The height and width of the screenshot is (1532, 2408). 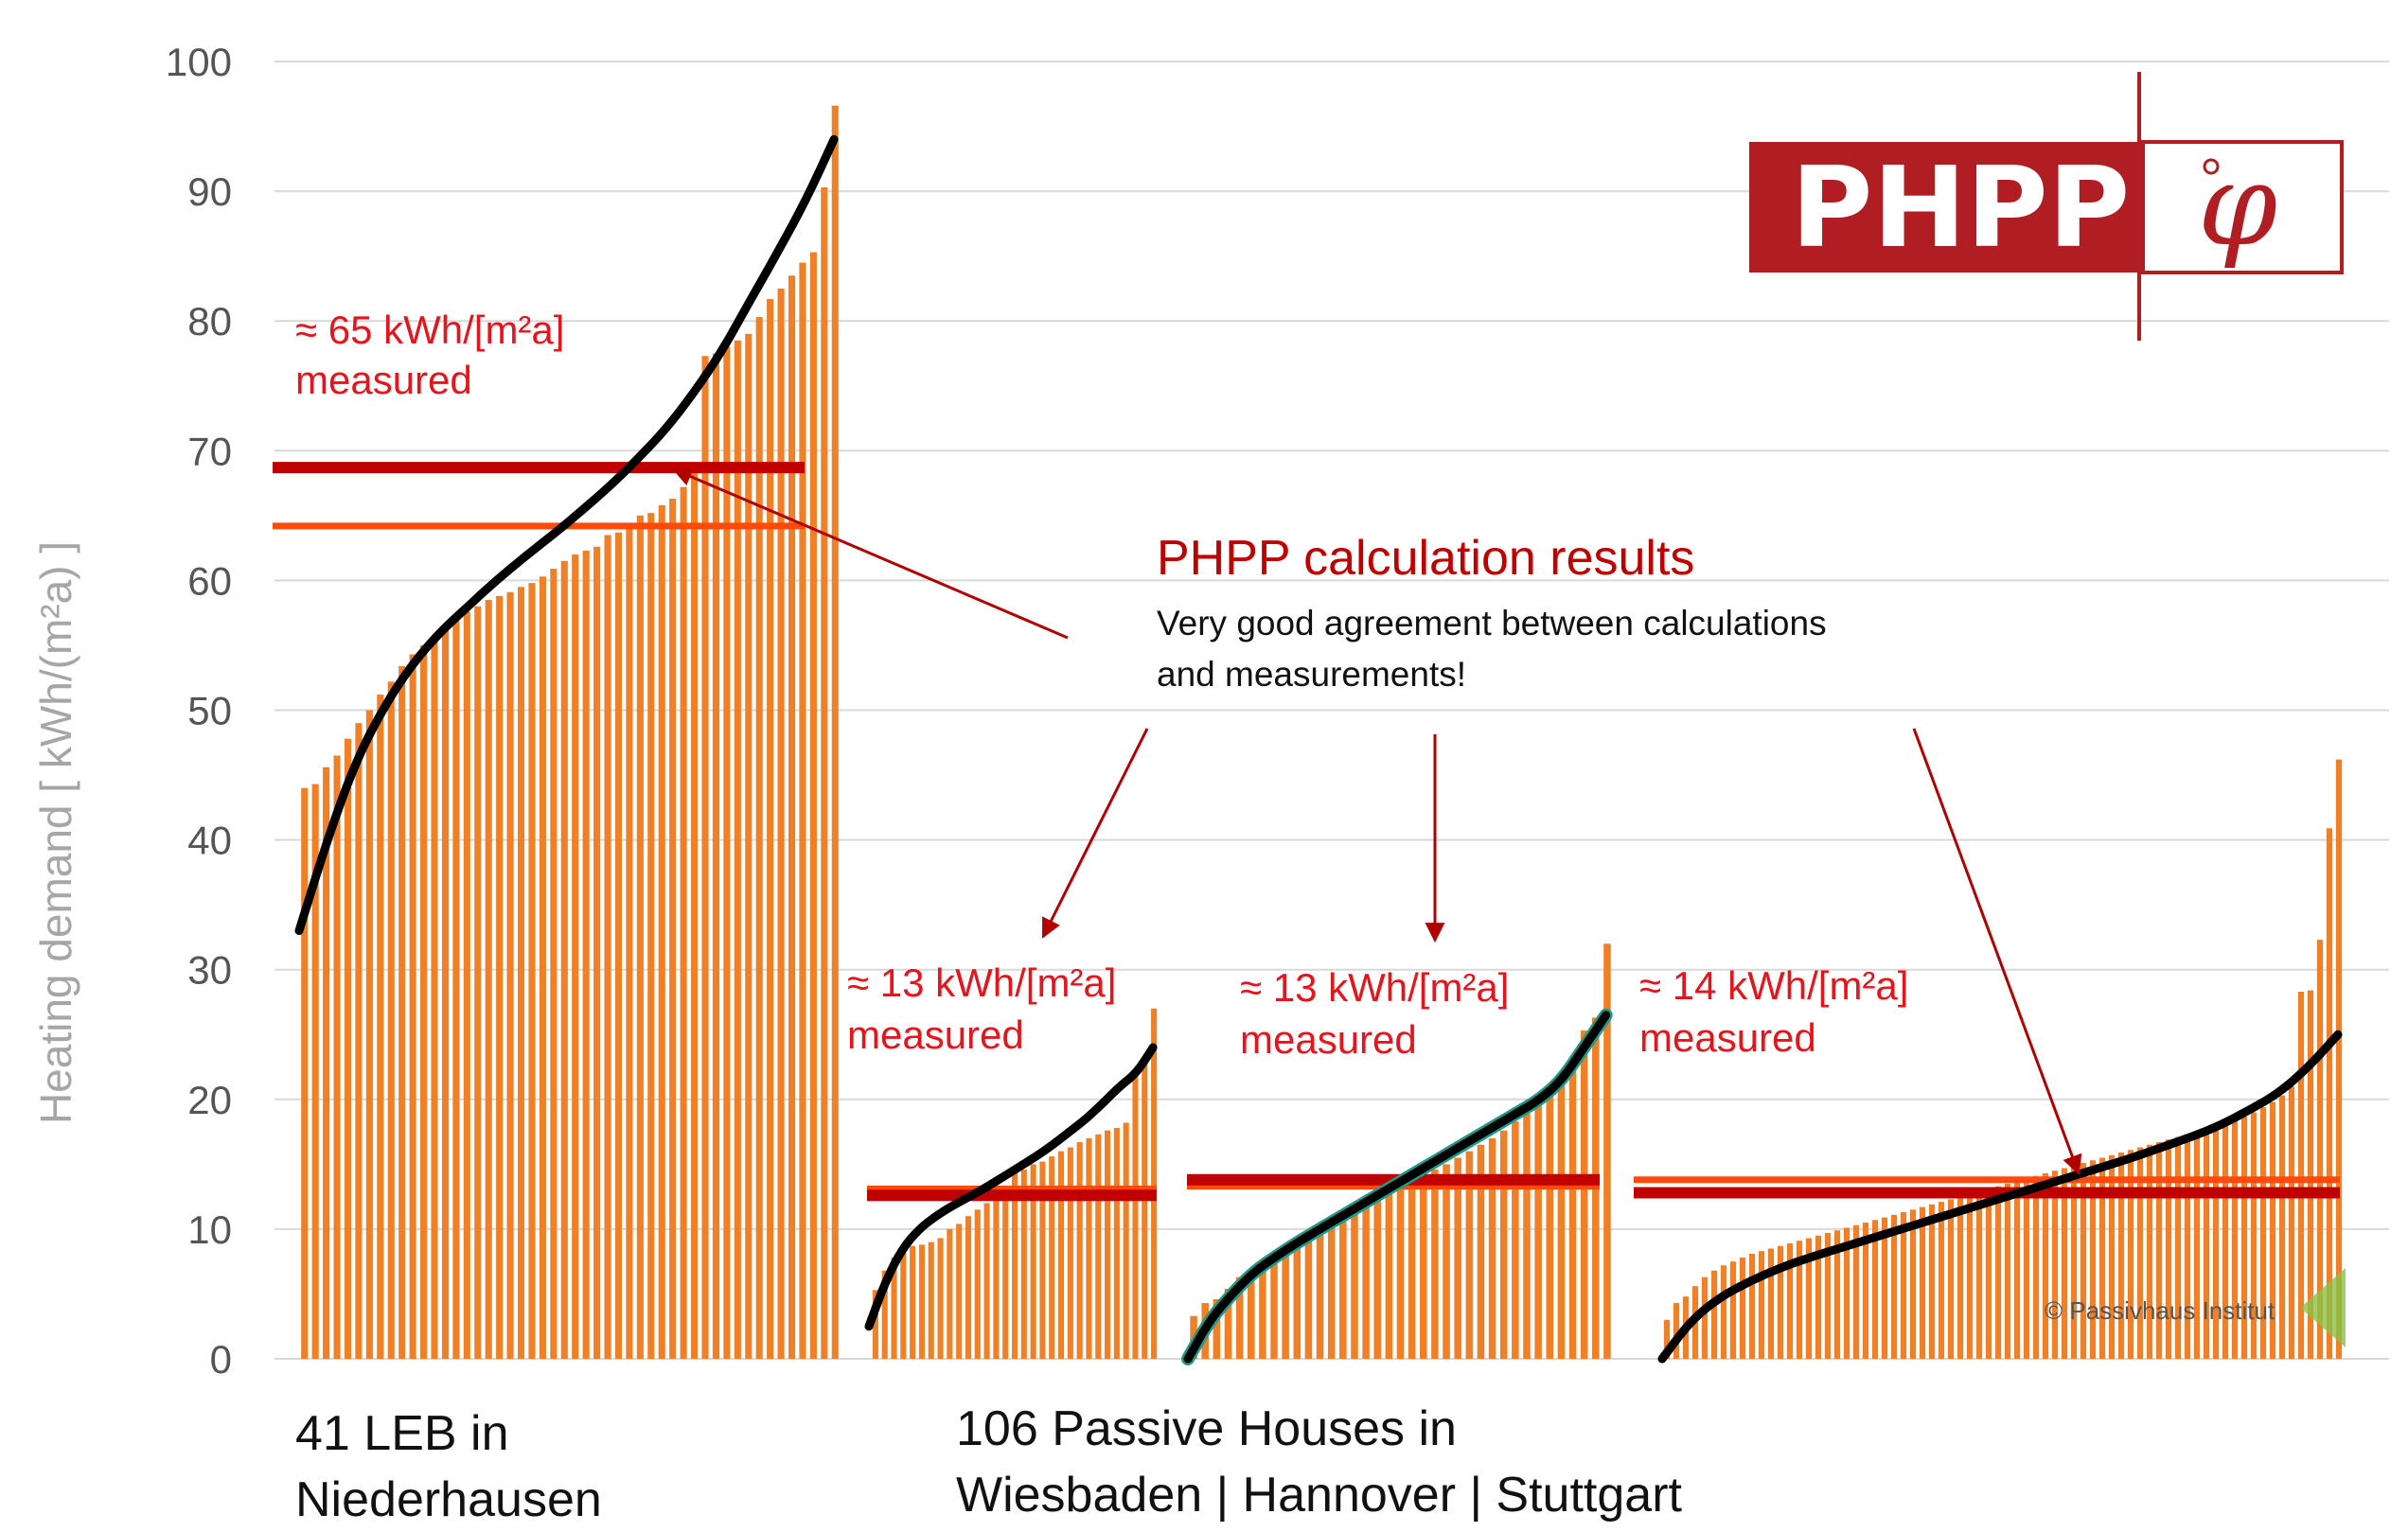 I want to click on annotation-ph2-measured: measured, so click(x=1329, y=1039).